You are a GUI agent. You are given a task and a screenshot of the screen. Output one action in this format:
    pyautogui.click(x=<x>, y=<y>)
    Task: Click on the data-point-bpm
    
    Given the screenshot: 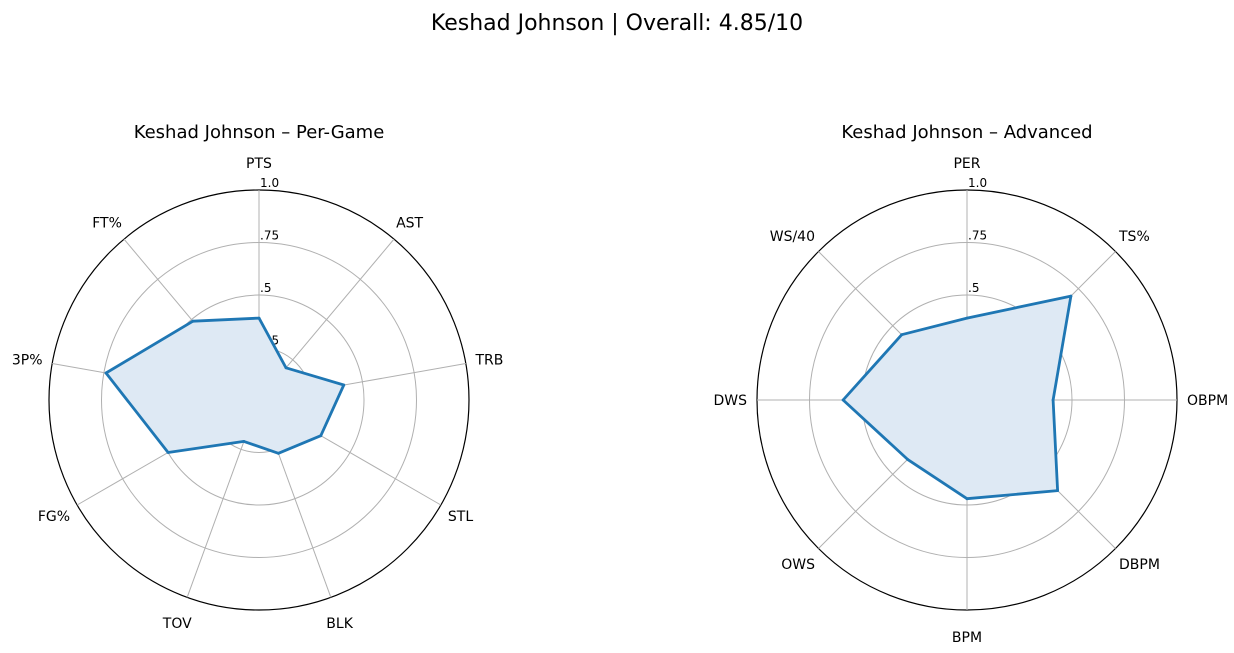 What is the action you would take?
    pyautogui.click(x=967, y=499)
    